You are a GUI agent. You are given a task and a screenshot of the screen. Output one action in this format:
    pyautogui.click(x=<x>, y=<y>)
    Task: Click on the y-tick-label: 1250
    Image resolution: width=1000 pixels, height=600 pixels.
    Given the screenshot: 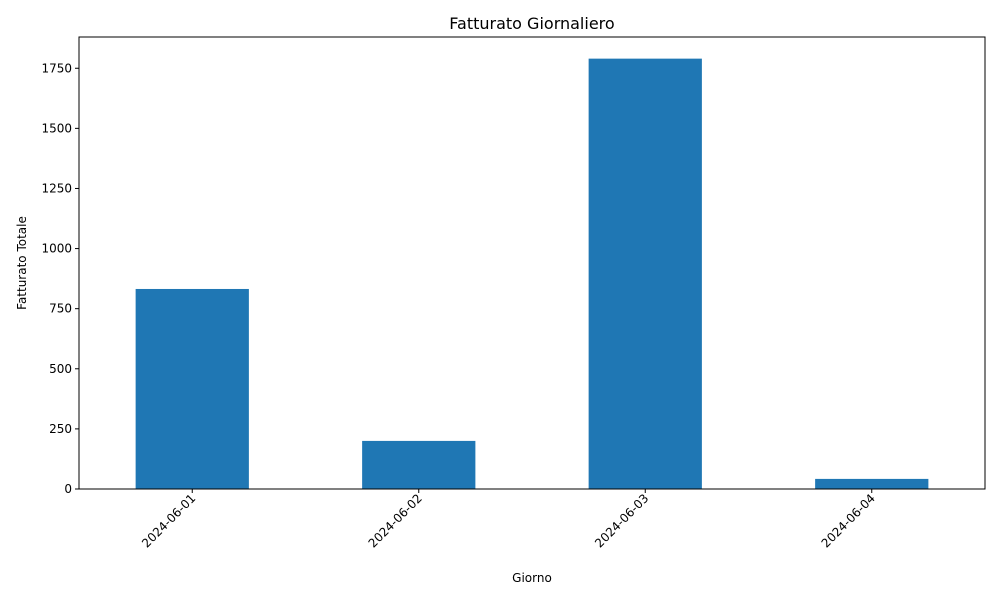 What is the action you would take?
    pyautogui.click(x=56, y=188)
    